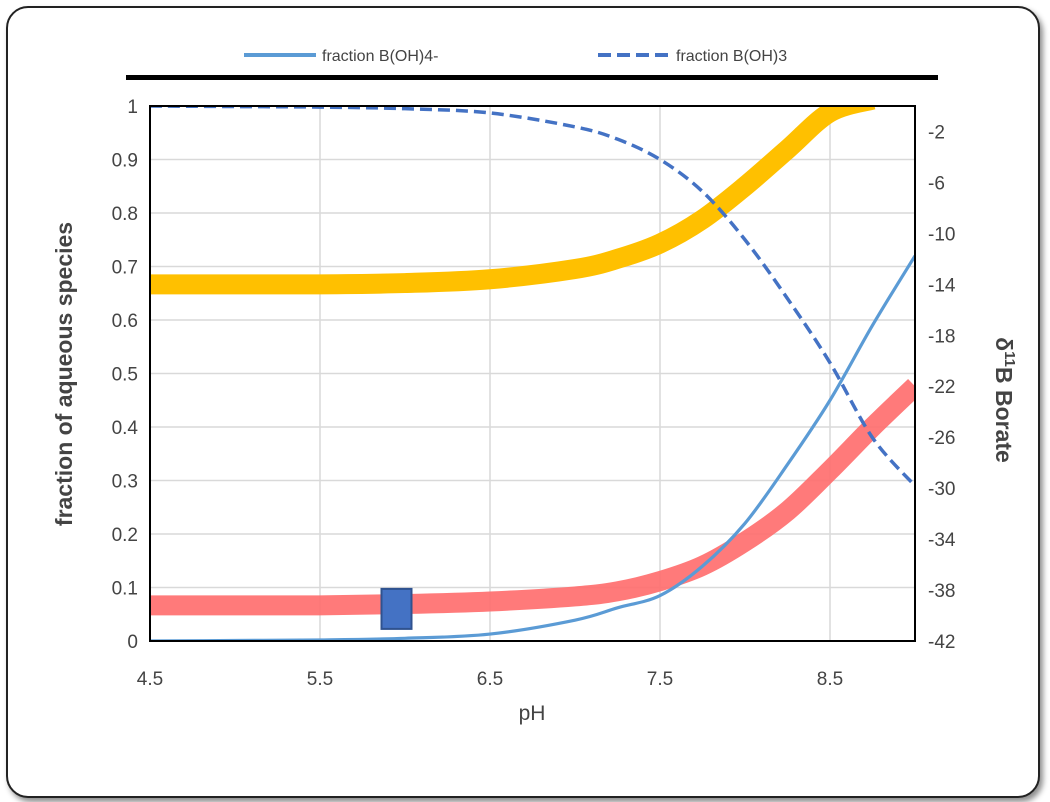 The width and height of the screenshot is (1050, 802). Describe the element at coordinates (125, 321) in the screenshot. I see `y-tick-label: 0.6` at that location.